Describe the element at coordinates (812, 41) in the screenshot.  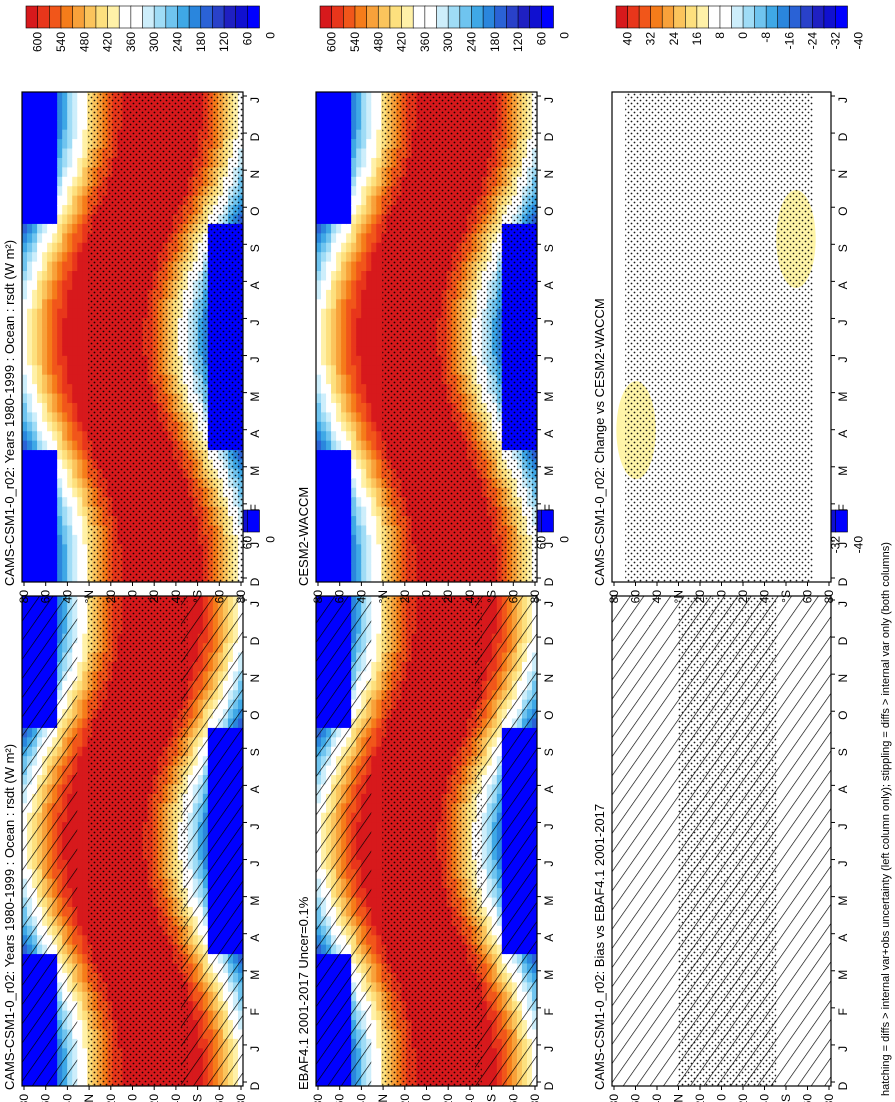
I see `colorbar-tick-label: -24` at that location.